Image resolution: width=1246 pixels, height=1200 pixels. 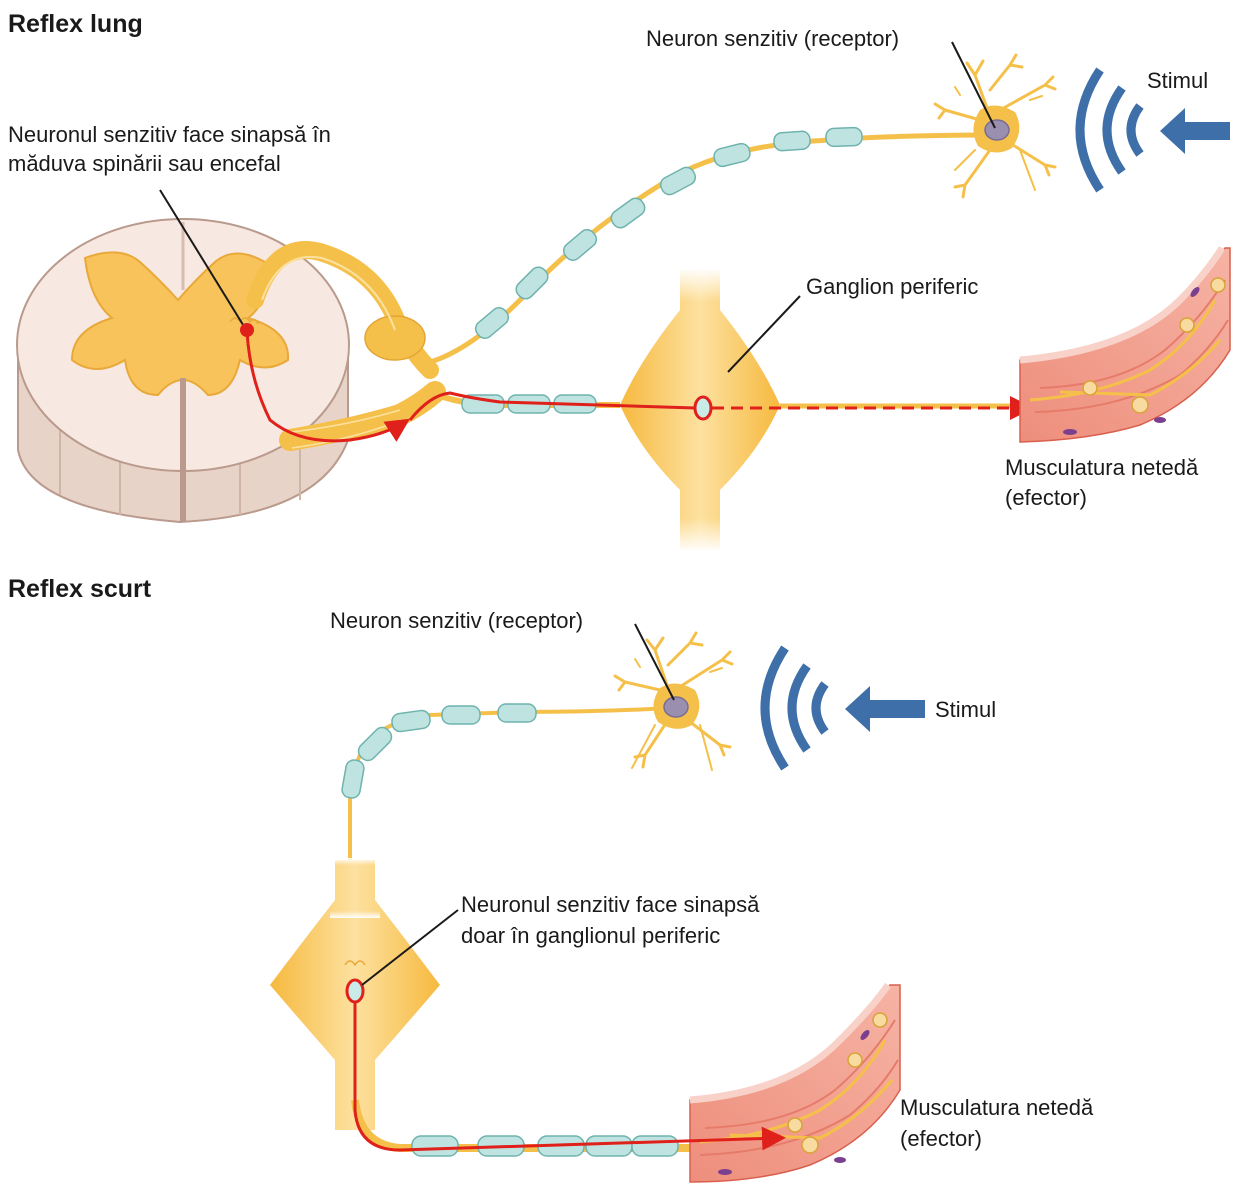 I want to click on synapse-leader-long, so click(x=202, y=259).